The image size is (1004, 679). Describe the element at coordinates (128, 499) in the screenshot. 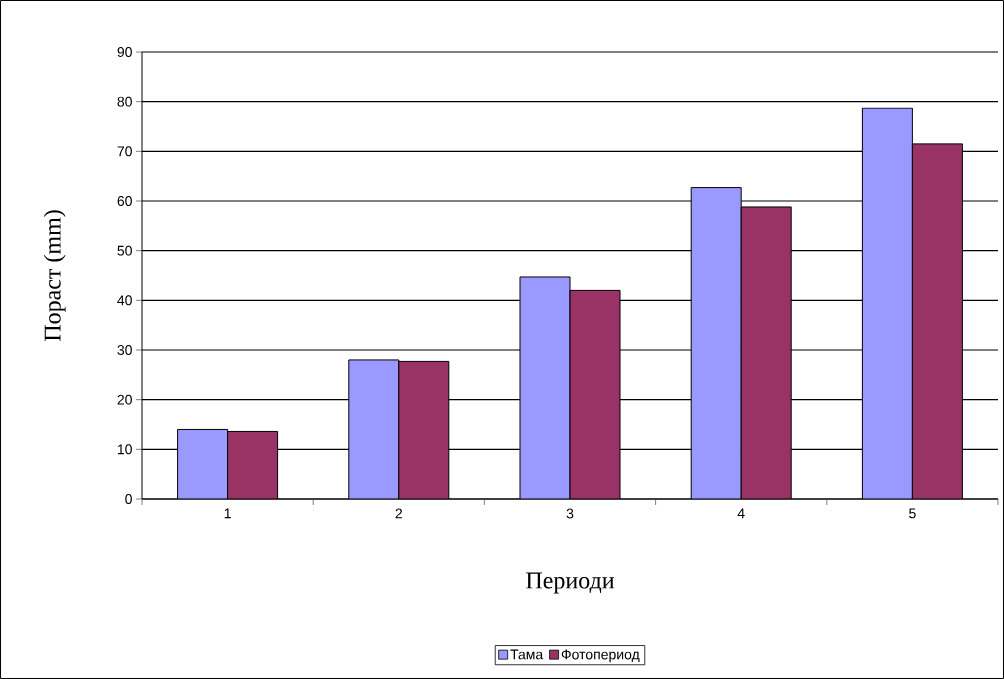

I see `y-tick-label: 0` at that location.